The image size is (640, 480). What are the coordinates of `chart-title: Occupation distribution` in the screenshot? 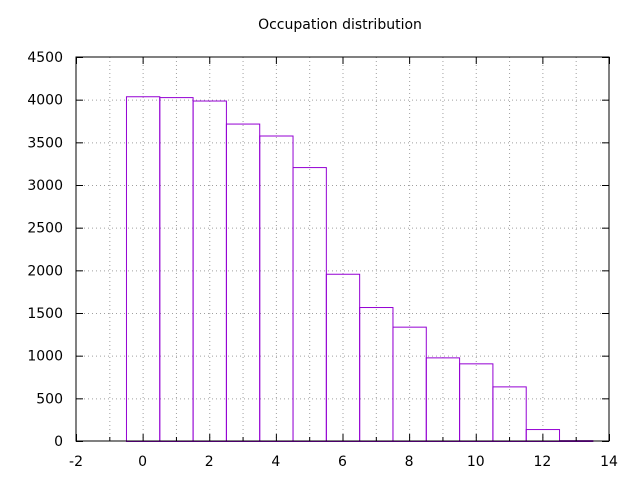 It's located at (340, 25).